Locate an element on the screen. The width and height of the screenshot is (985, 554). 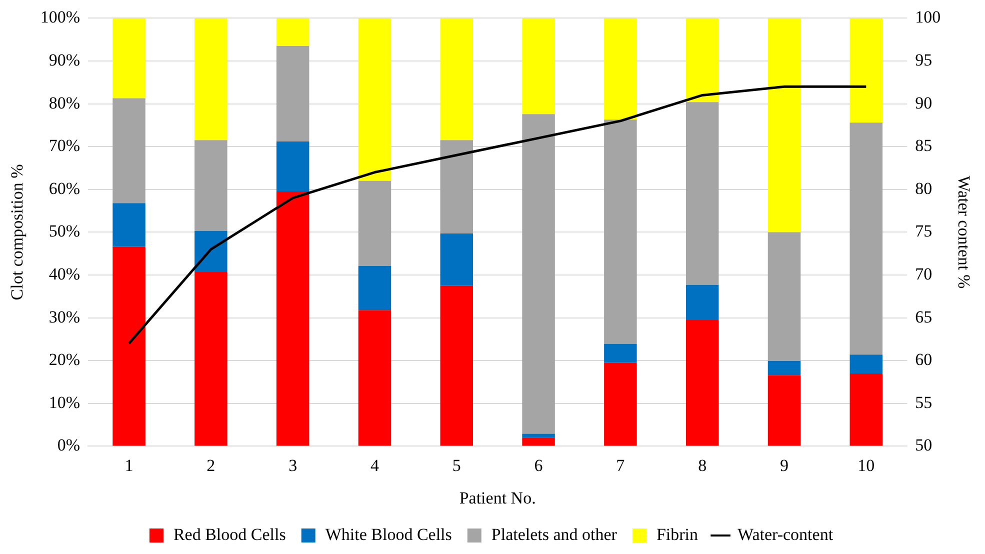
legend-label: Fibrin is located at coordinates (677, 534).